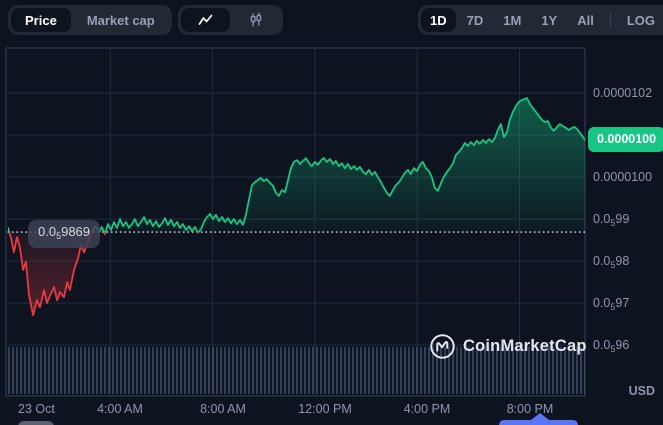 The image size is (663, 425). Describe the element at coordinates (331, 22) in the screenshot. I see `chart-toolbar: Price Market cap` at that location.